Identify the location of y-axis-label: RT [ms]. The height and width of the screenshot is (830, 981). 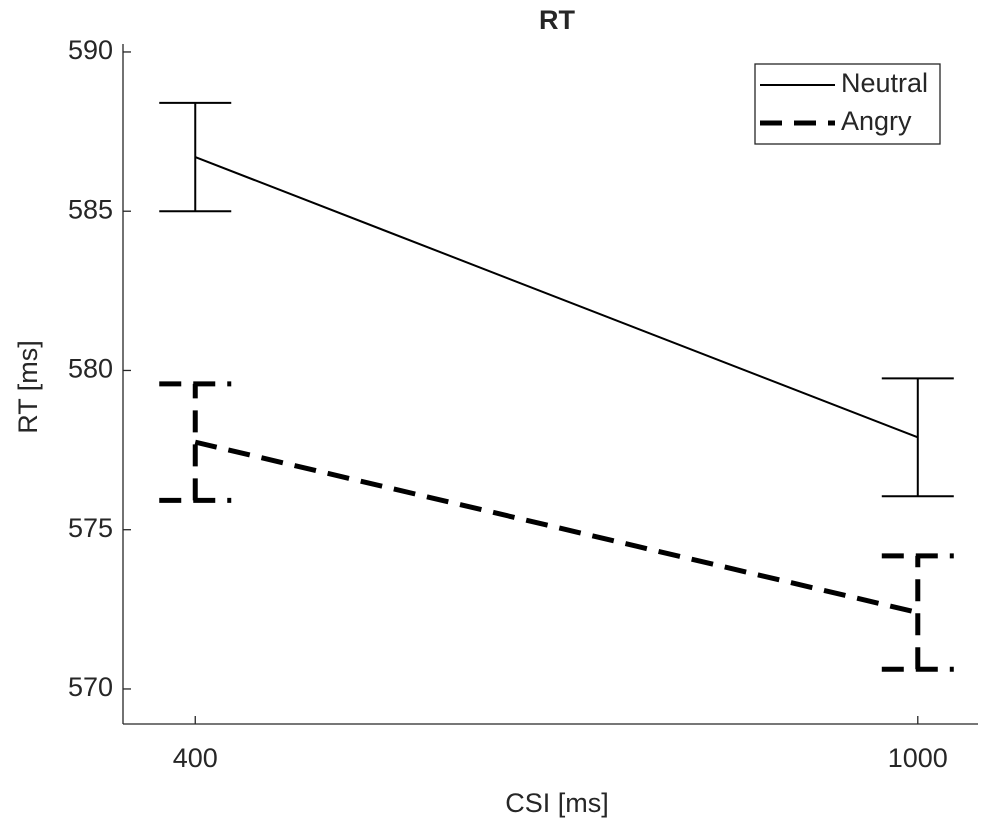
(28, 387).